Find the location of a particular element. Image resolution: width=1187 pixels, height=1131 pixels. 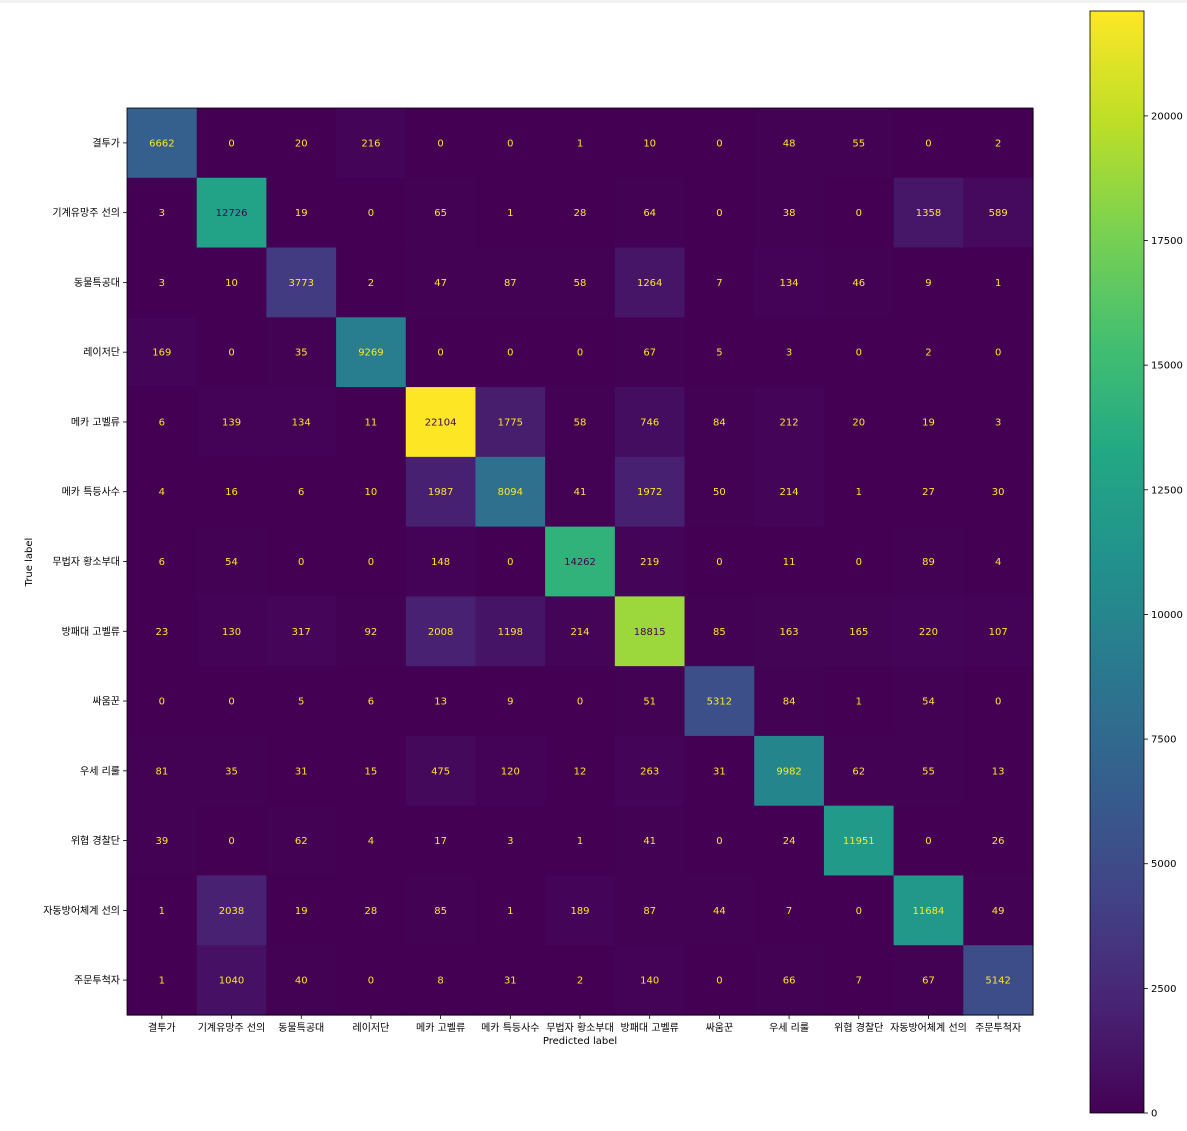

cell-value-label: 2008 is located at coordinates (440, 632).